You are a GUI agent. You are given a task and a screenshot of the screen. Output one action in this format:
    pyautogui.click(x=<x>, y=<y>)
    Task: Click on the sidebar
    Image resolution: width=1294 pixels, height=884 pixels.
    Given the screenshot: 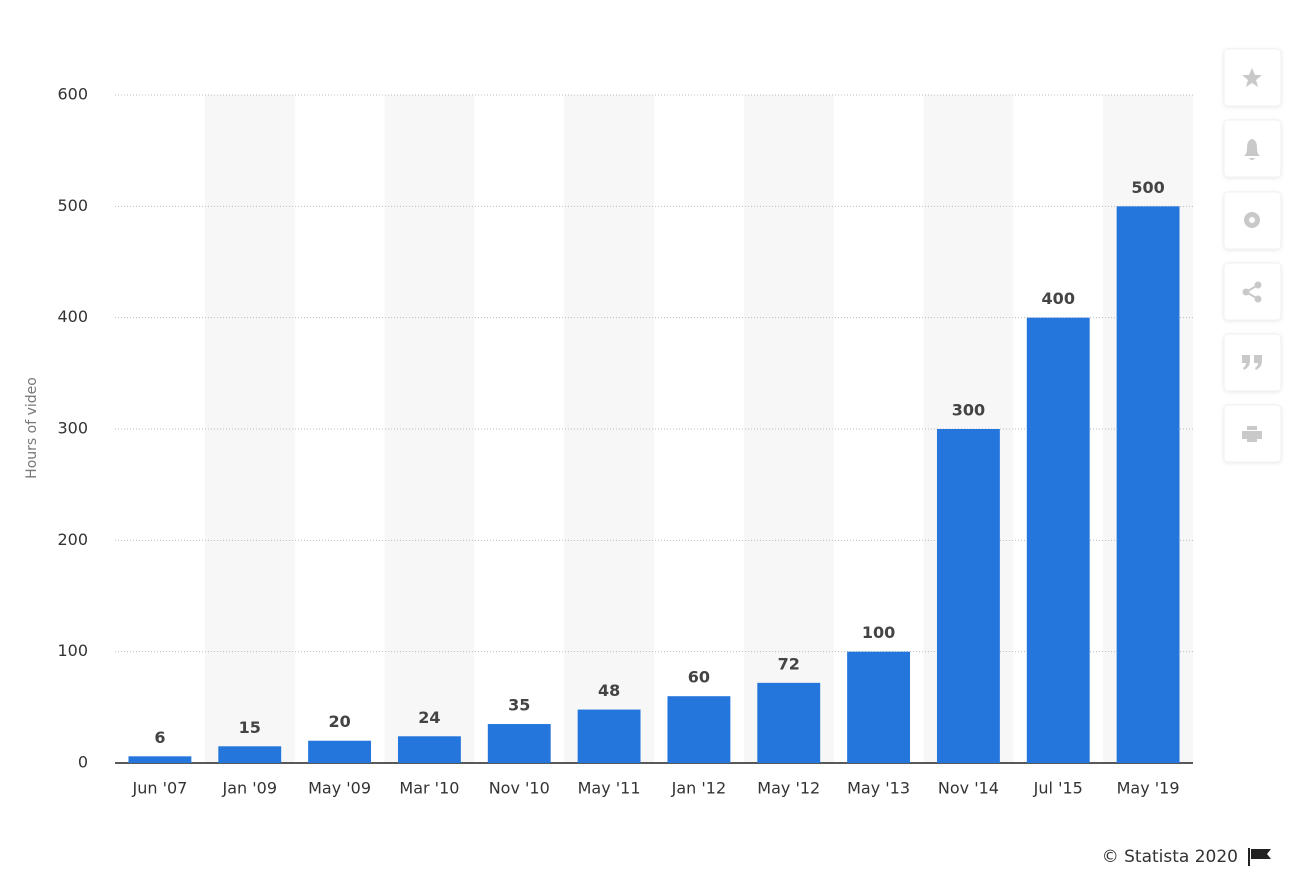 What is the action you would take?
    pyautogui.click(x=1252, y=255)
    